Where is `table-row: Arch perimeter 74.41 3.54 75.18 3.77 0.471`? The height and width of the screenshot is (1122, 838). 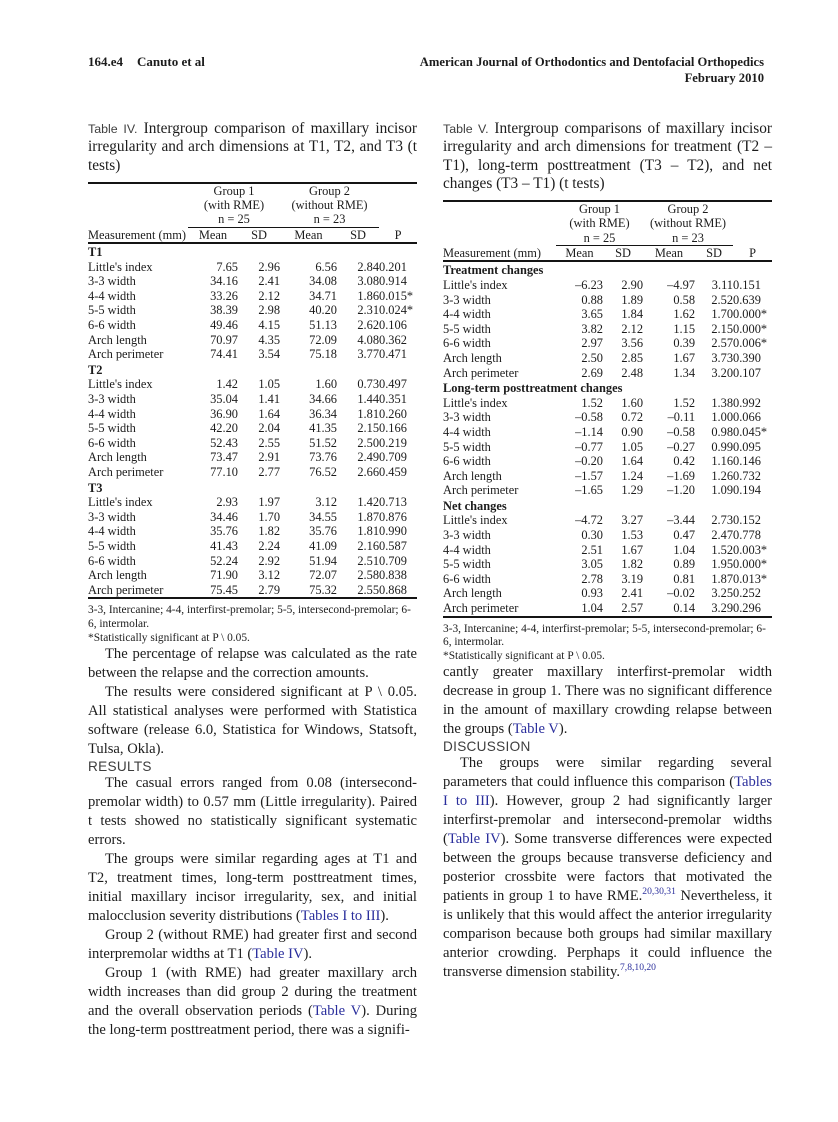 table-row: Arch perimeter 74.41 3.54 75.18 3.77 0.471 is located at coordinates (252, 354).